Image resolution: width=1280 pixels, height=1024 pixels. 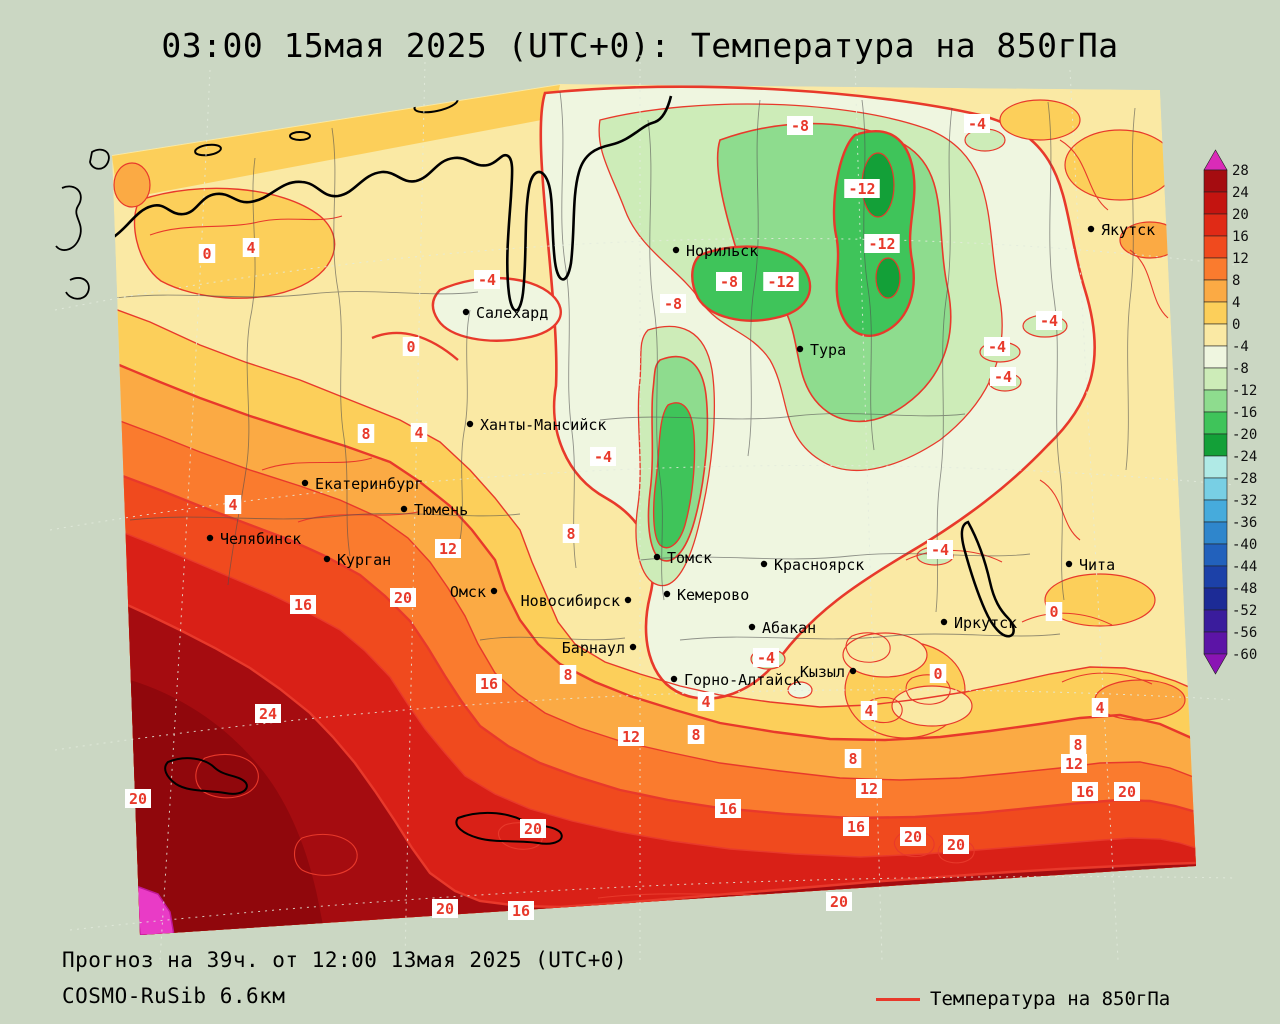 What do you see at coordinates (689, 558) in the screenshot?
I see `city-label: Томск` at bounding box center [689, 558].